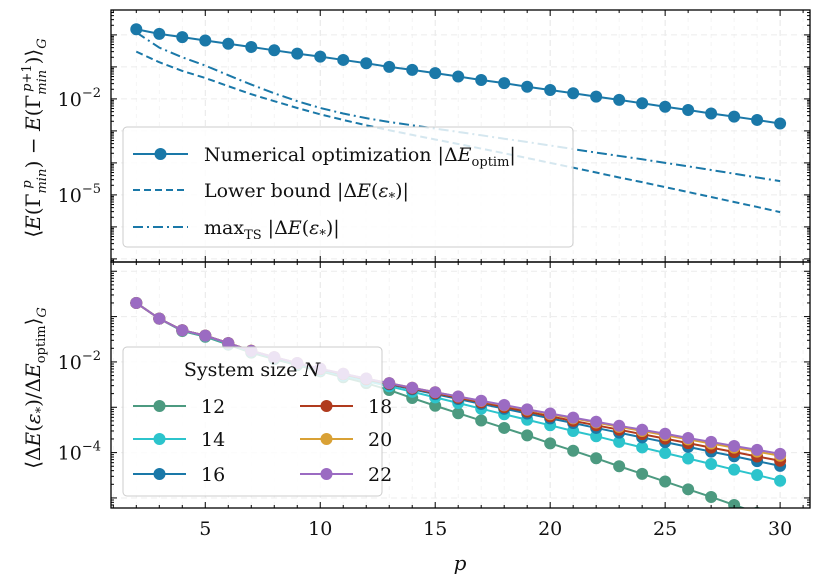 The image size is (823, 587). I want to click on x-tick-label: 30, so click(780, 529).